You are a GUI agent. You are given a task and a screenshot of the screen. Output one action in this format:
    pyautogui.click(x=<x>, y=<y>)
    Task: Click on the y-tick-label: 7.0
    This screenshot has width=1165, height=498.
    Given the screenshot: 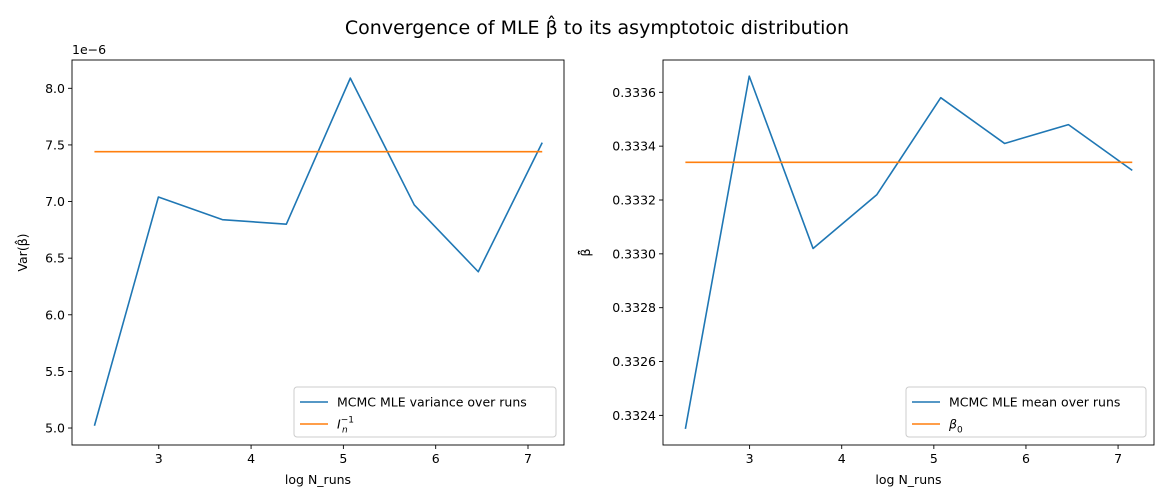 What is the action you would take?
    pyautogui.click(x=55, y=201)
    